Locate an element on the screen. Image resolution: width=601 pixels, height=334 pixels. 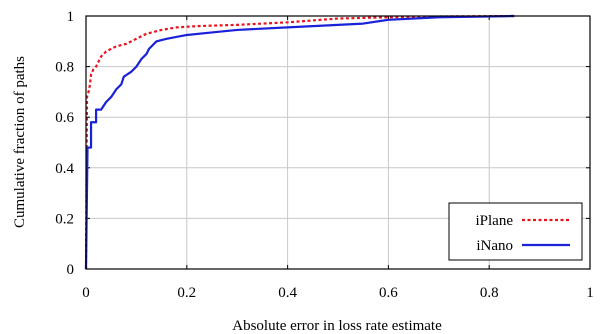
x-tick-label: 0.4 is located at coordinates (287, 293).